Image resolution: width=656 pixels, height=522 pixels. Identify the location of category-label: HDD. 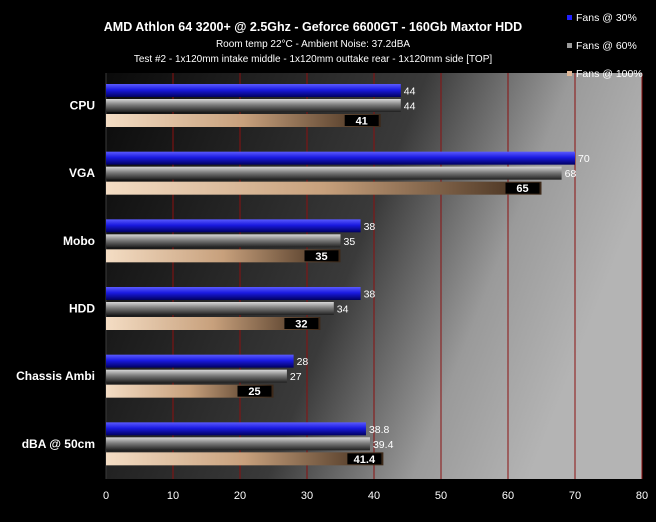
(82, 309).